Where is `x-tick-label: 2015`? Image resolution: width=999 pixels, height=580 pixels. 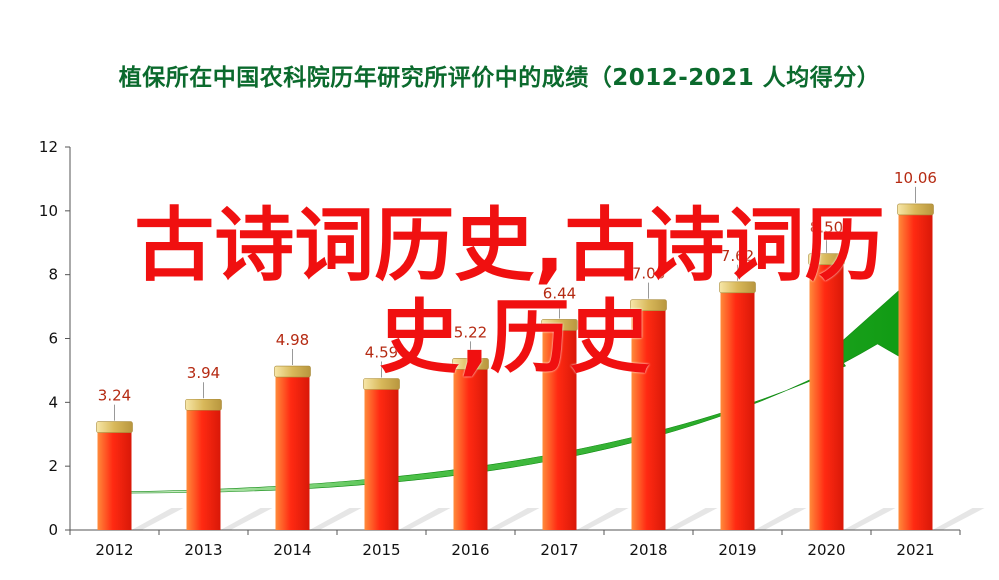 x-tick-label: 2015 is located at coordinates (381, 550).